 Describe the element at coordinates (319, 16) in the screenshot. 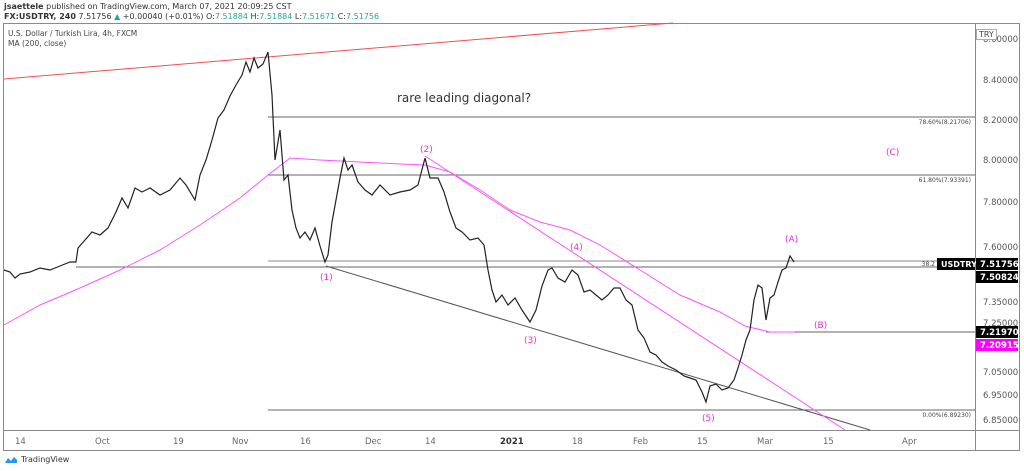

I see `low-value: 7.51671` at that location.